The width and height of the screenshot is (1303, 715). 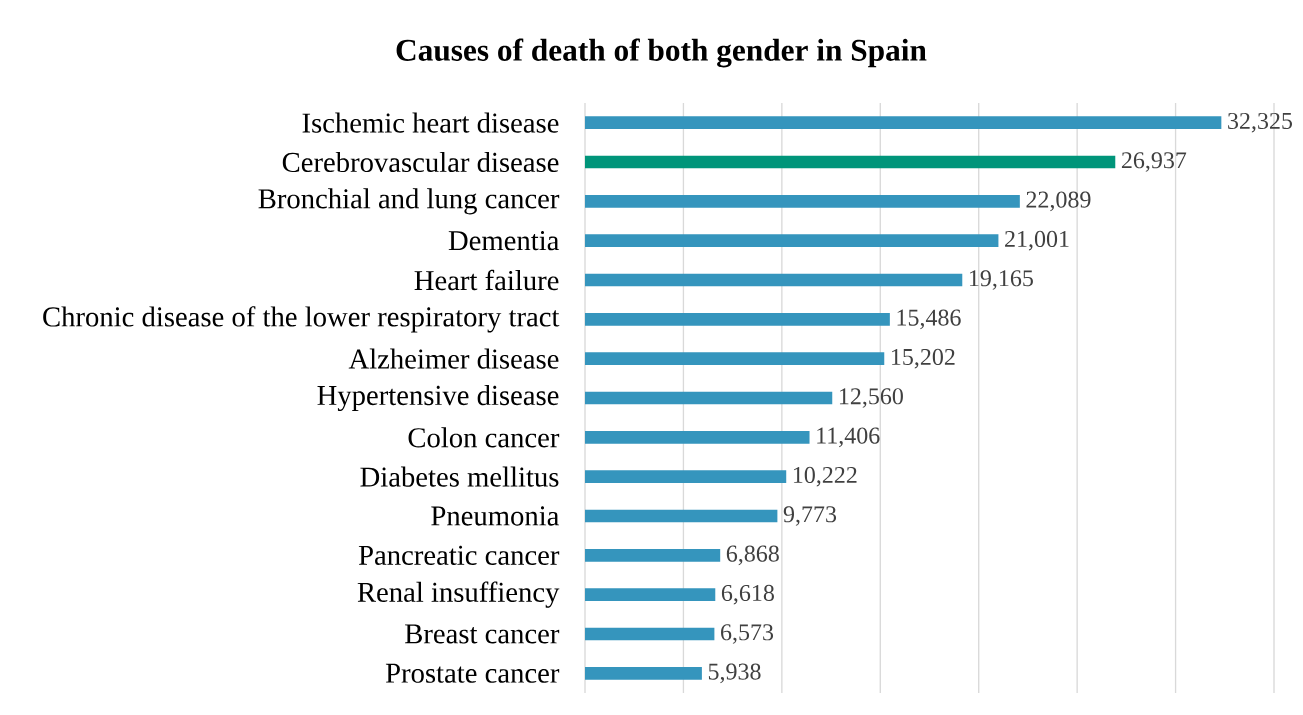 I want to click on data-label: 15,486, so click(x=929, y=319).